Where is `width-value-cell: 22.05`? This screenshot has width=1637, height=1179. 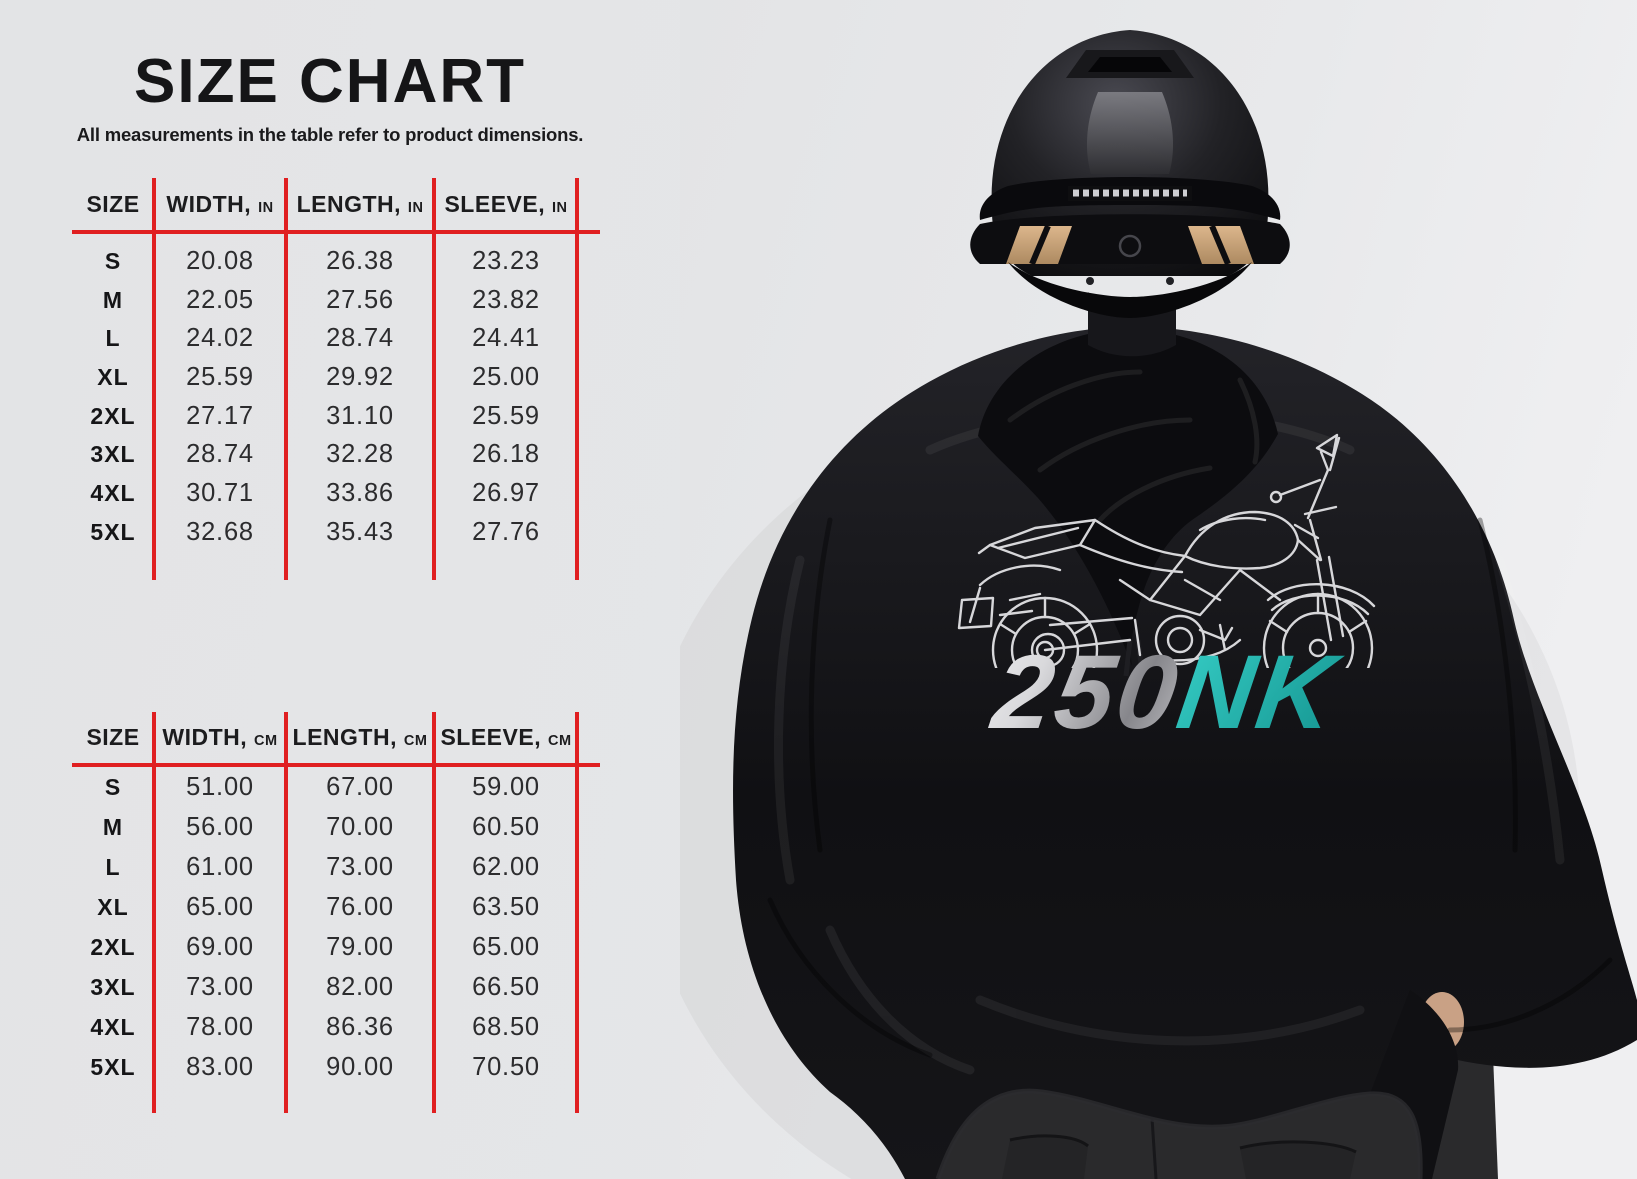 width-value-cell: 22.05 is located at coordinates (220, 299).